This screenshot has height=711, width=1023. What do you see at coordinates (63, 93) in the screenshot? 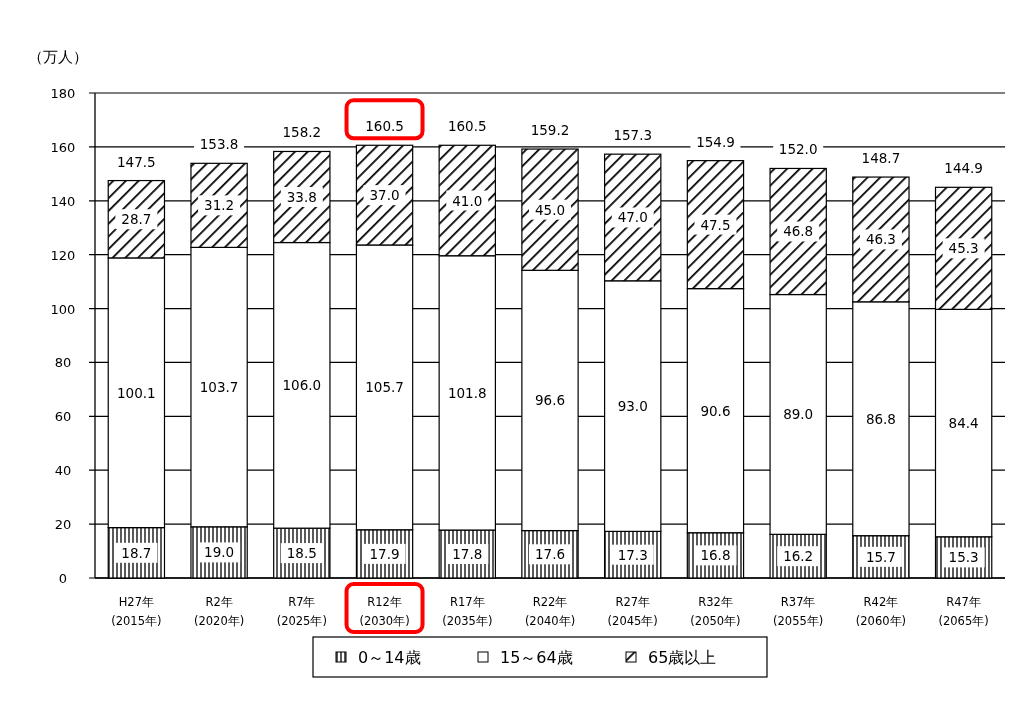
I see `y-tick-label: 180` at bounding box center [63, 93].